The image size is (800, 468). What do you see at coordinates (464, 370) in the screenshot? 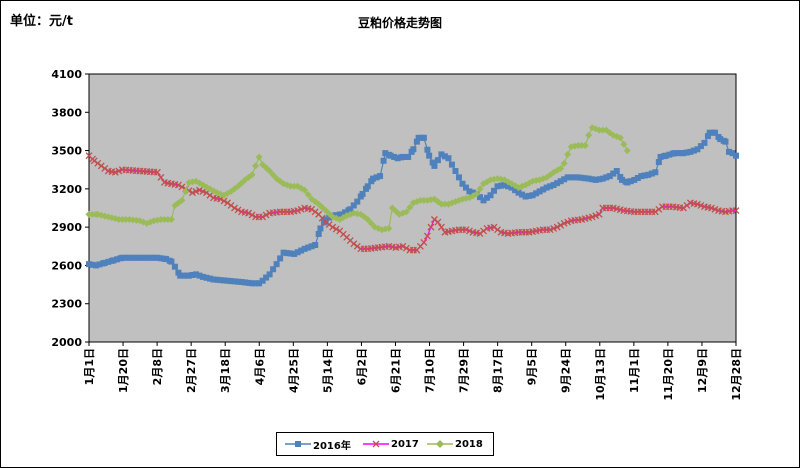
I see `x-tick-label: 7月29日` at bounding box center [464, 370].